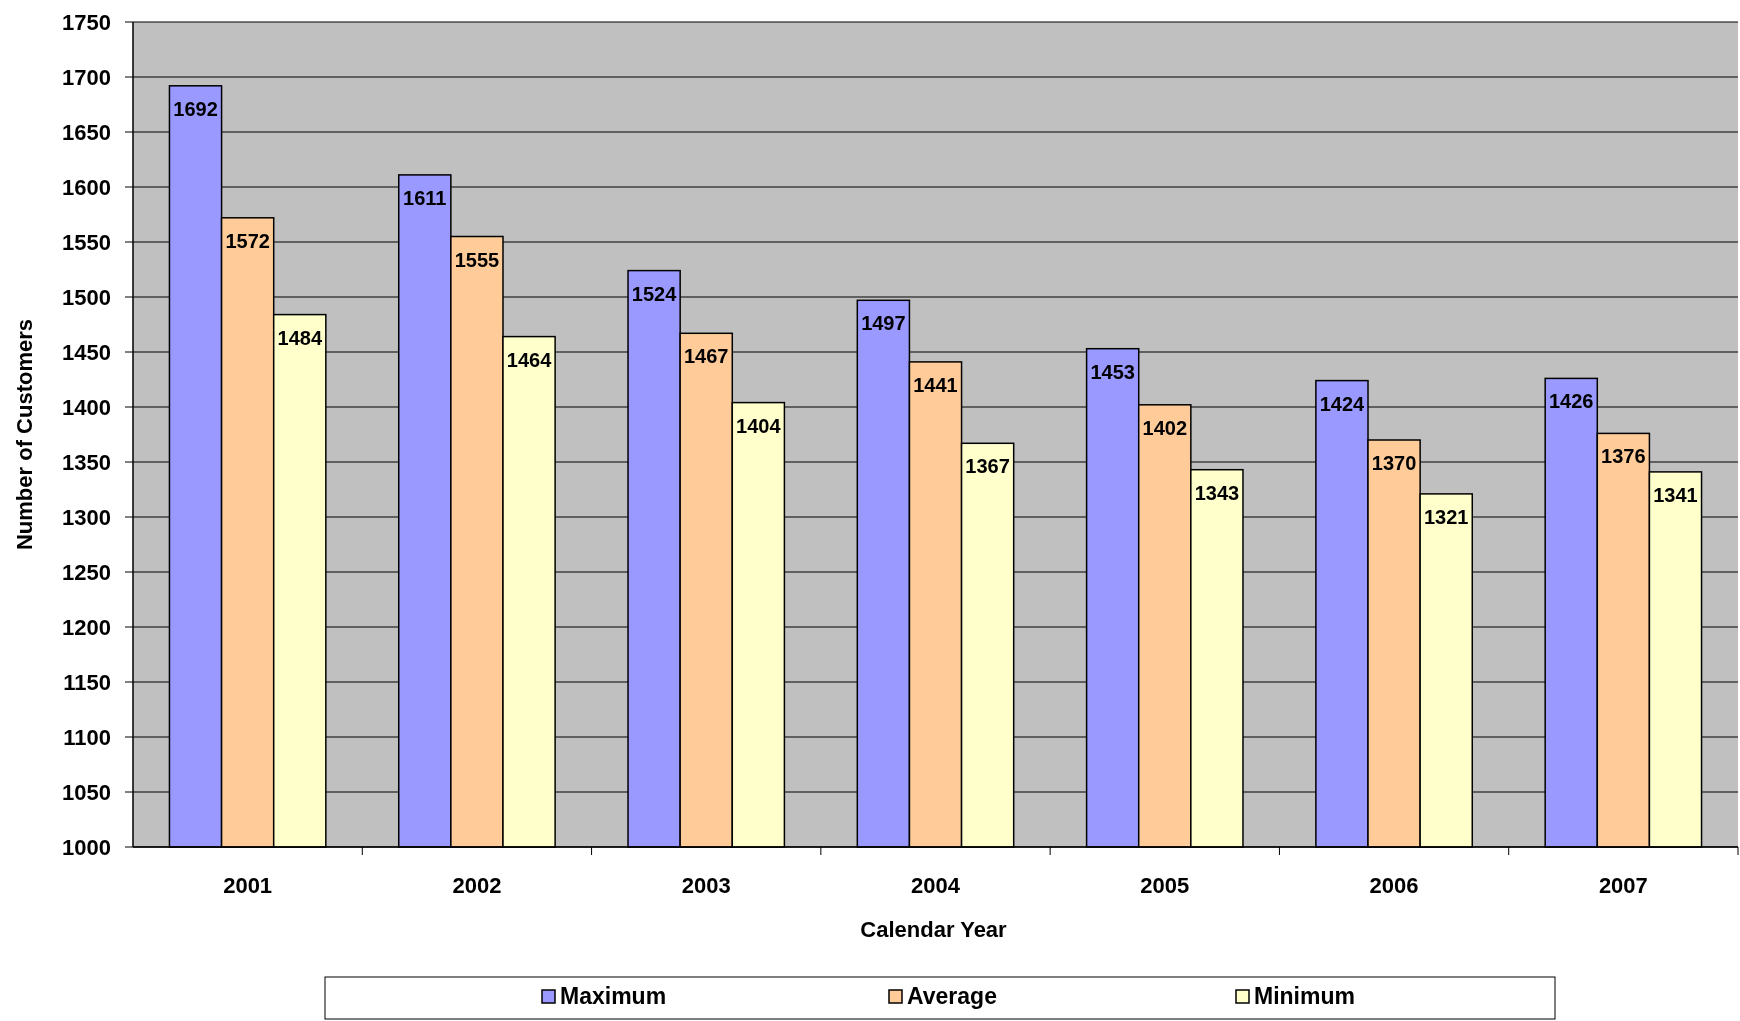 This screenshot has width=1740, height=1021. What do you see at coordinates (425, 197) in the screenshot?
I see `data-label: 1611` at bounding box center [425, 197].